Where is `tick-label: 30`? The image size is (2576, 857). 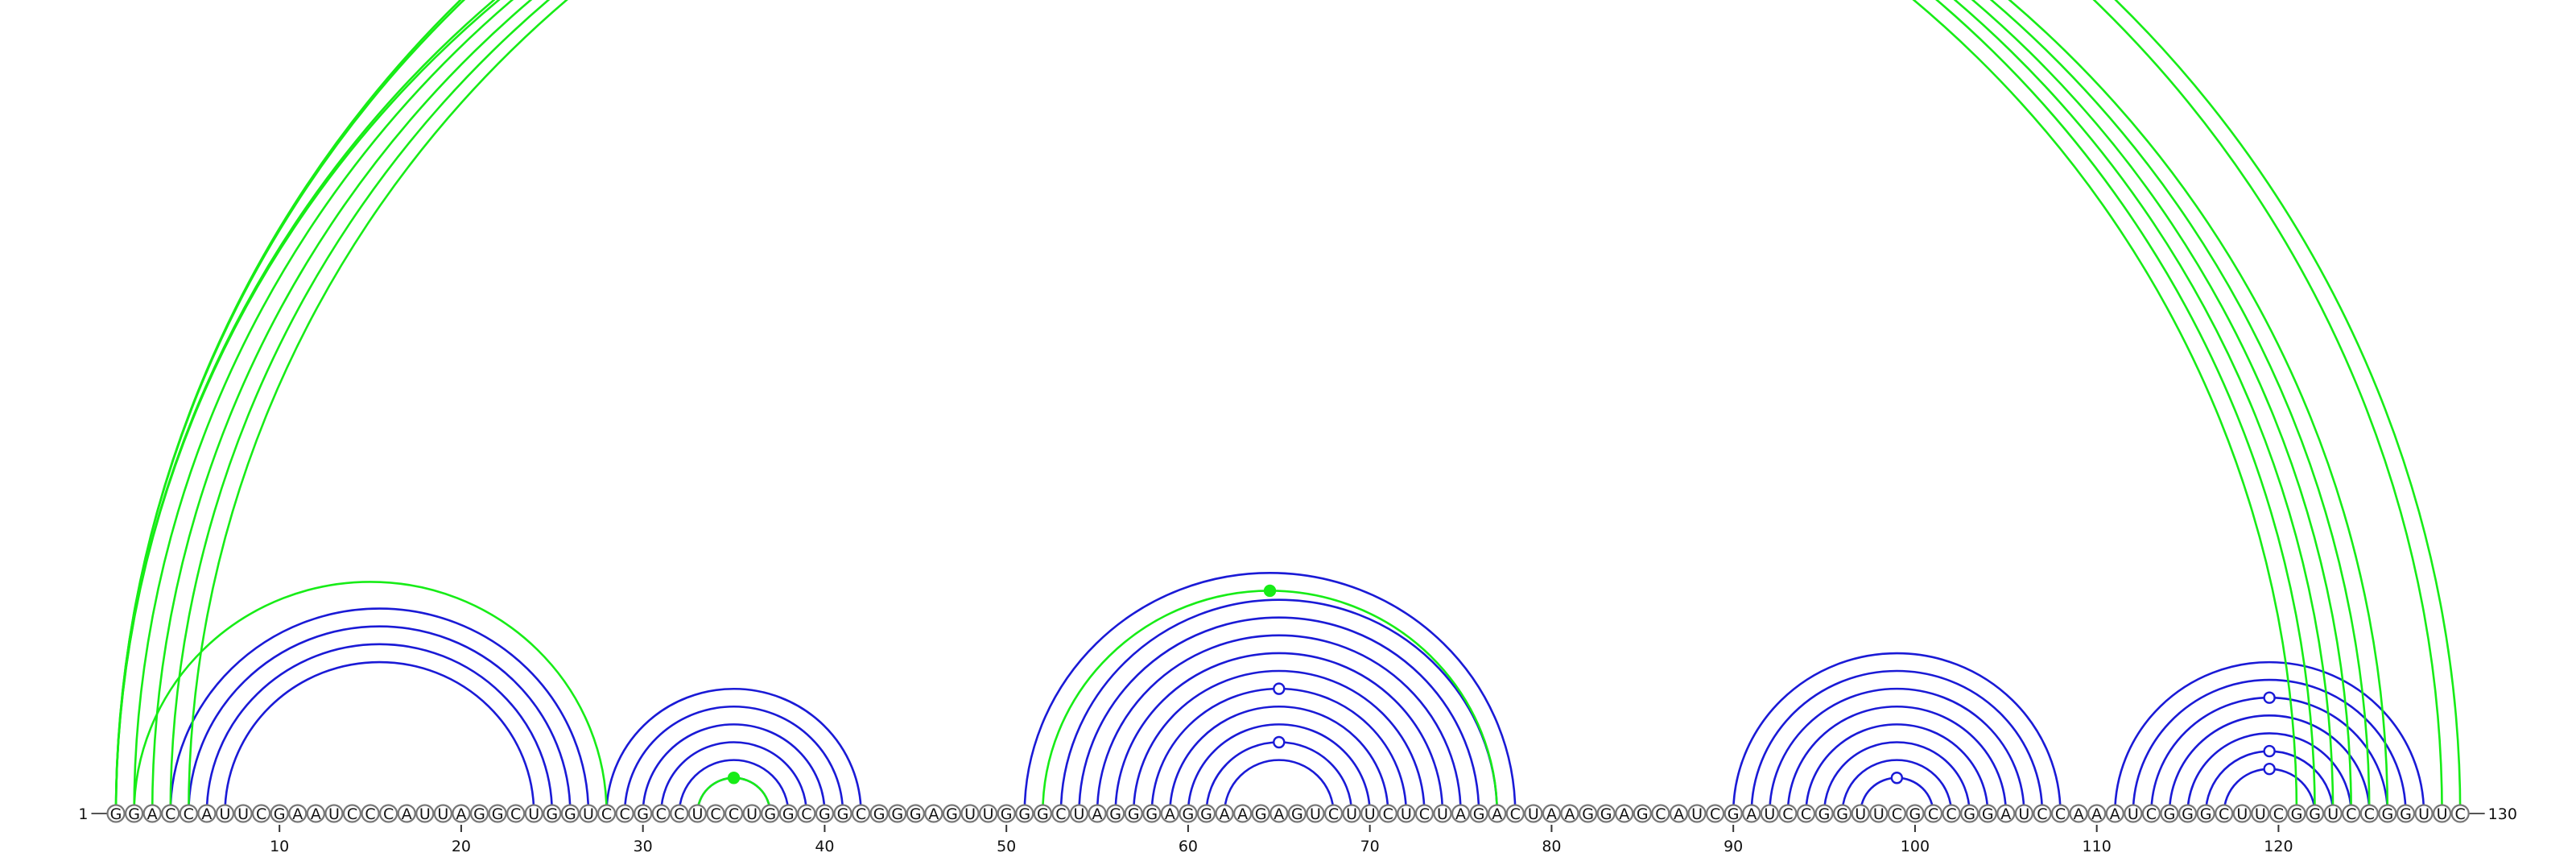
tick-label: 30 is located at coordinates (643, 846).